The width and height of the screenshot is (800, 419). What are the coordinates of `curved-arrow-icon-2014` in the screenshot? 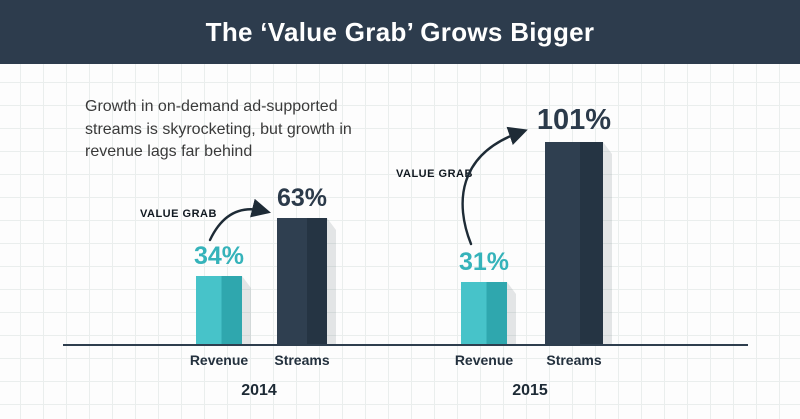 It's located at (239, 220).